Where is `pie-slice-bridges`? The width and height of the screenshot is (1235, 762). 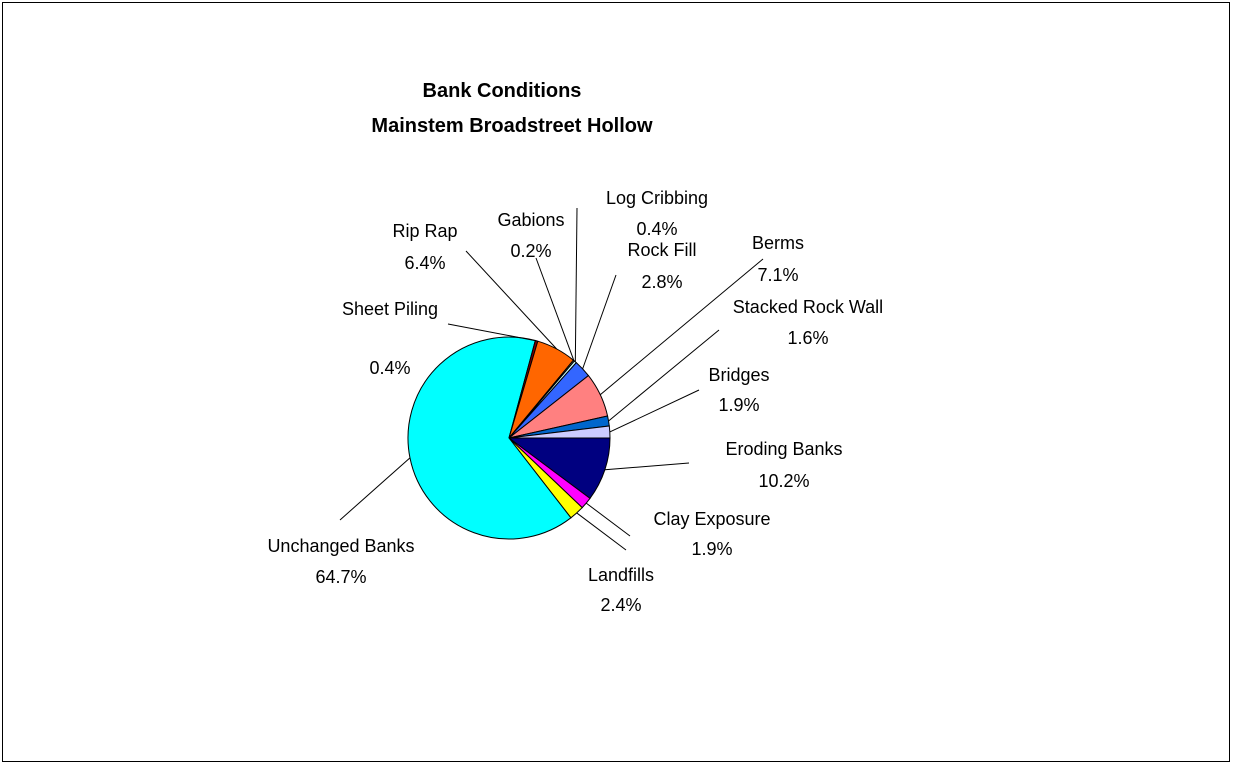 pie-slice-bridges is located at coordinates (559, 432).